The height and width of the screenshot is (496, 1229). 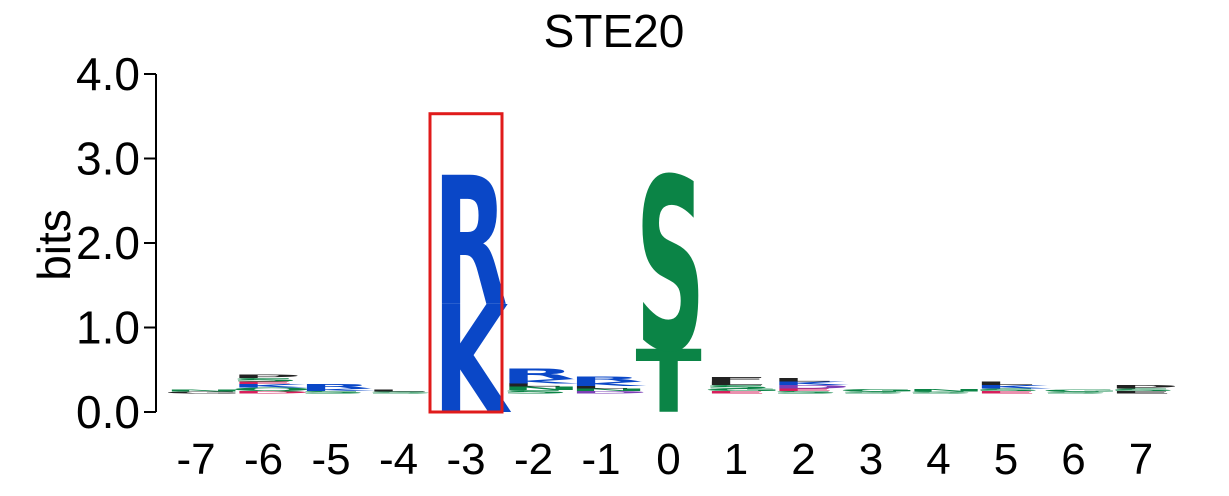 What do you see at coordinates (871, 459) in the screenshot?
I see `x-tick-label: 3` at bounding box center [871, 459].